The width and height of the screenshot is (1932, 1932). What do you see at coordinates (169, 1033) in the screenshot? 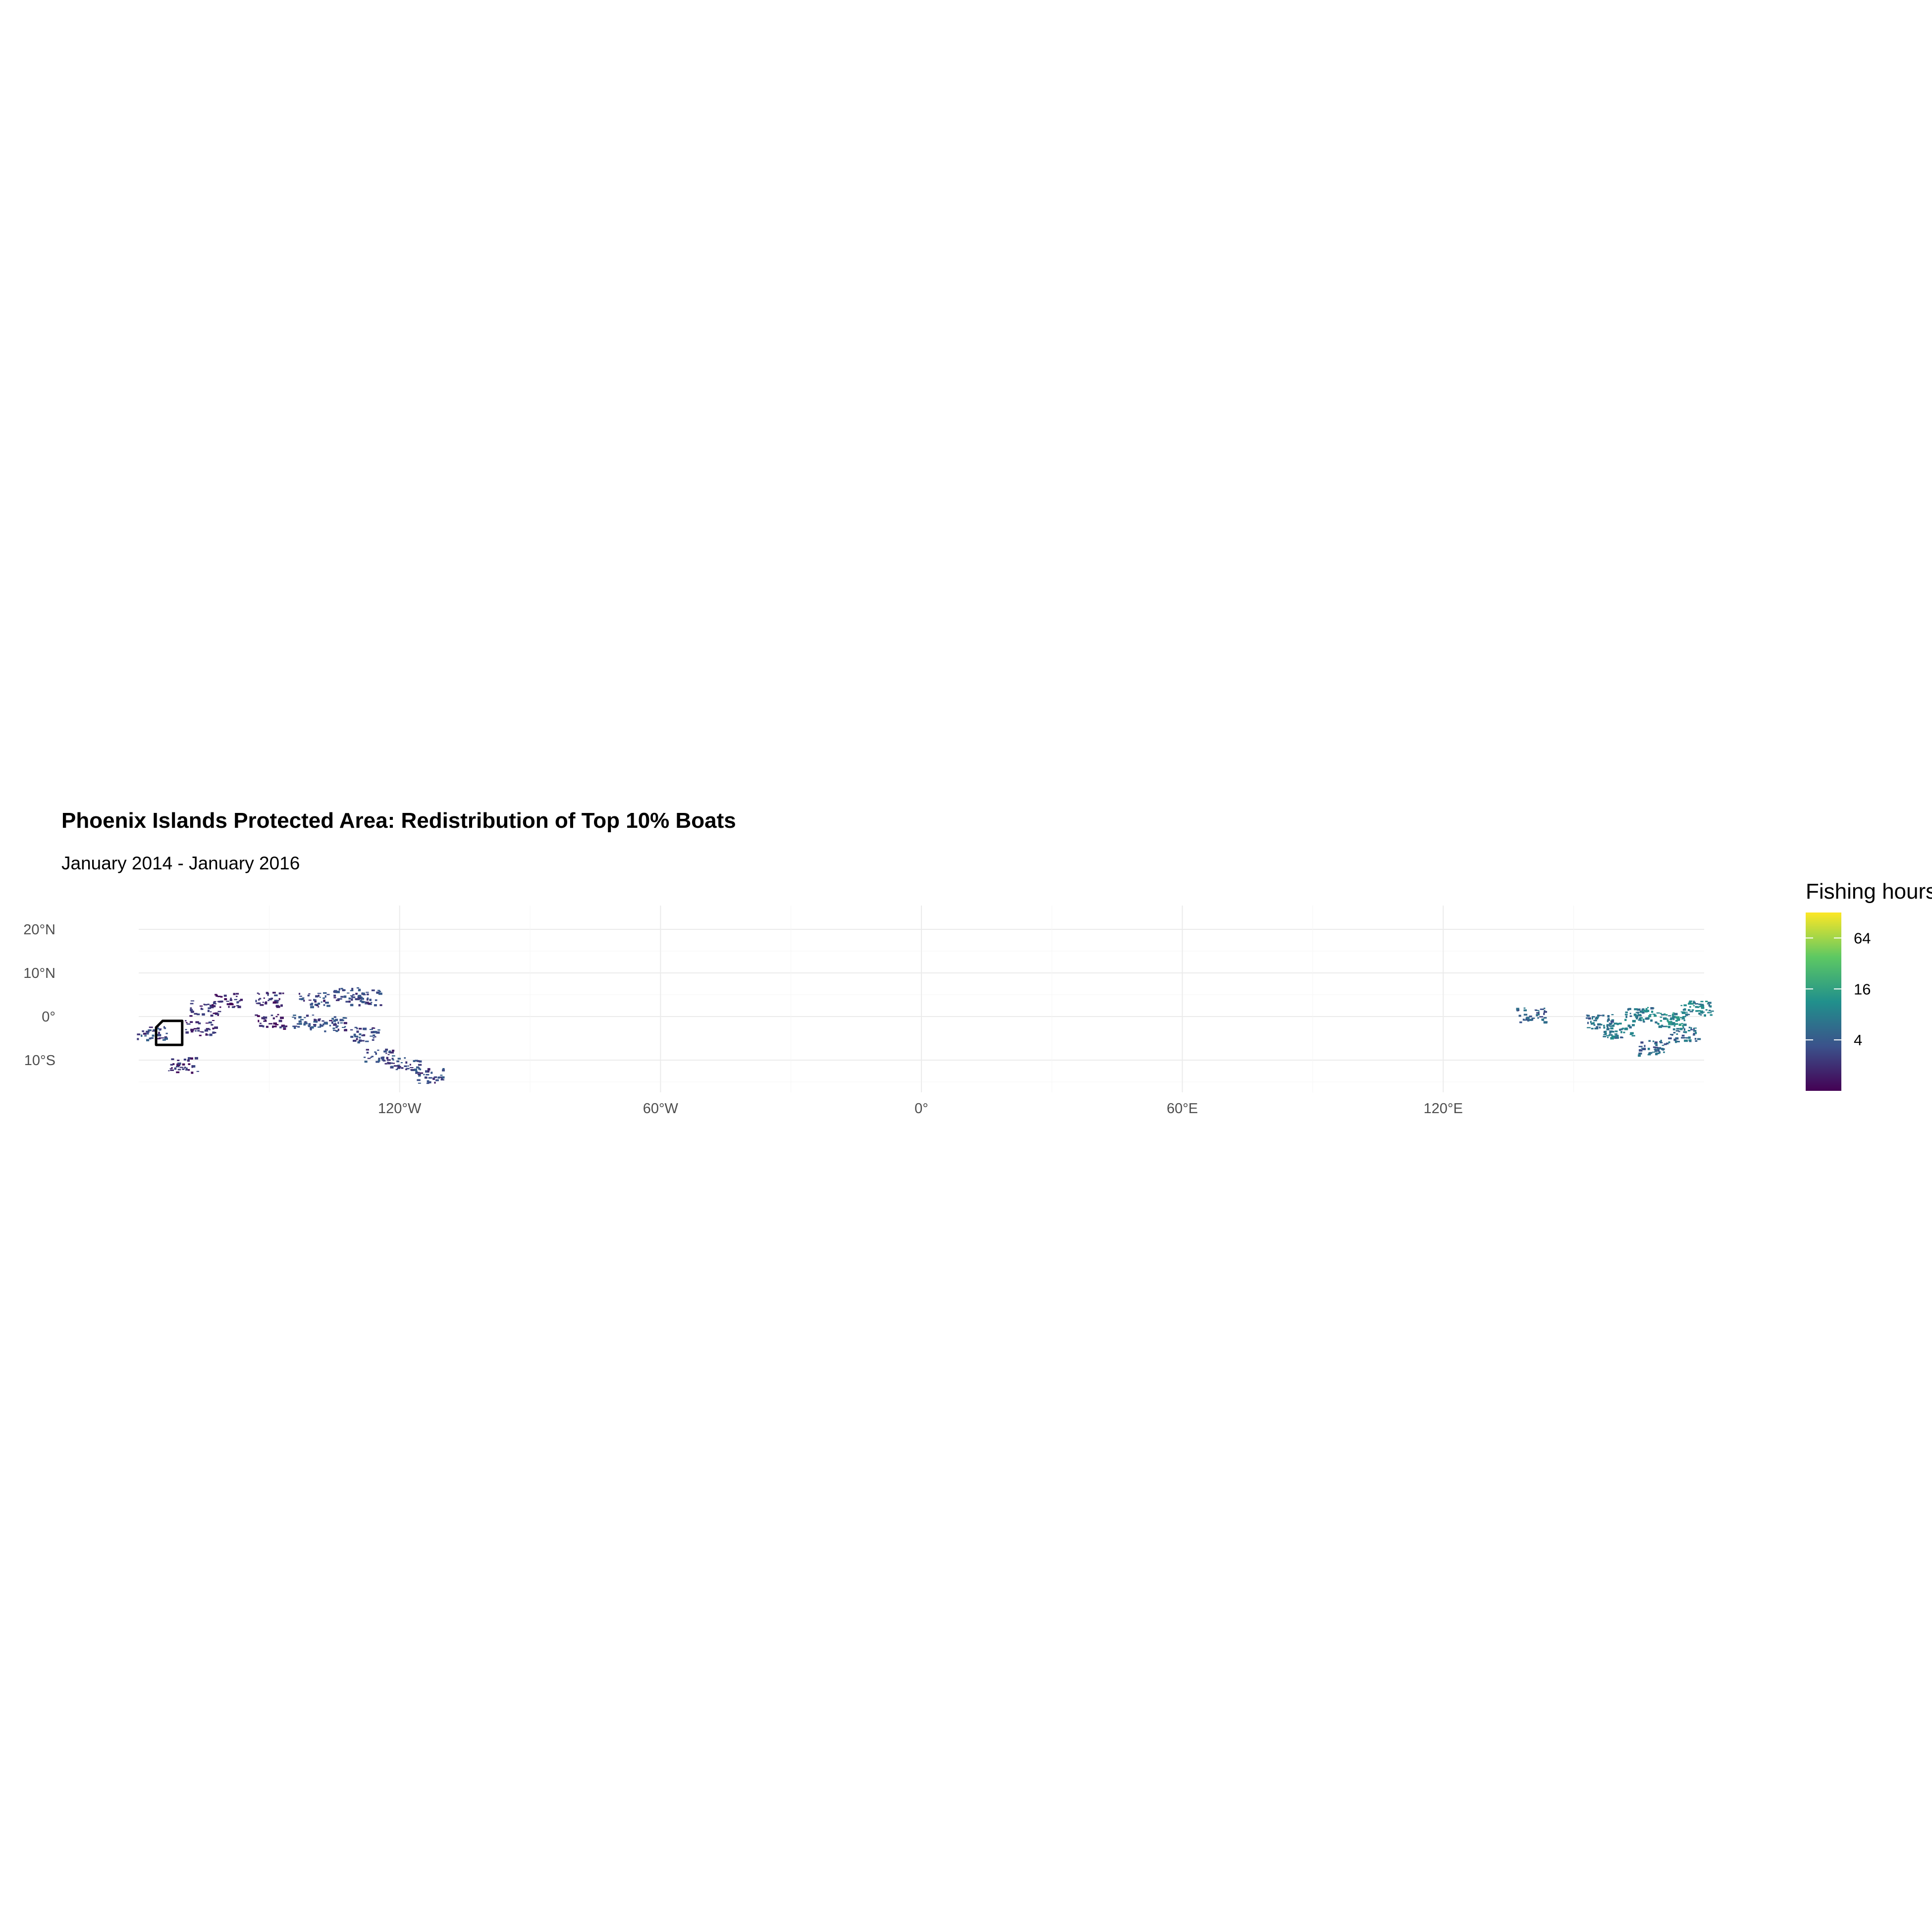
I see `protected-area-boundary` at bounding box center [169, 1033].